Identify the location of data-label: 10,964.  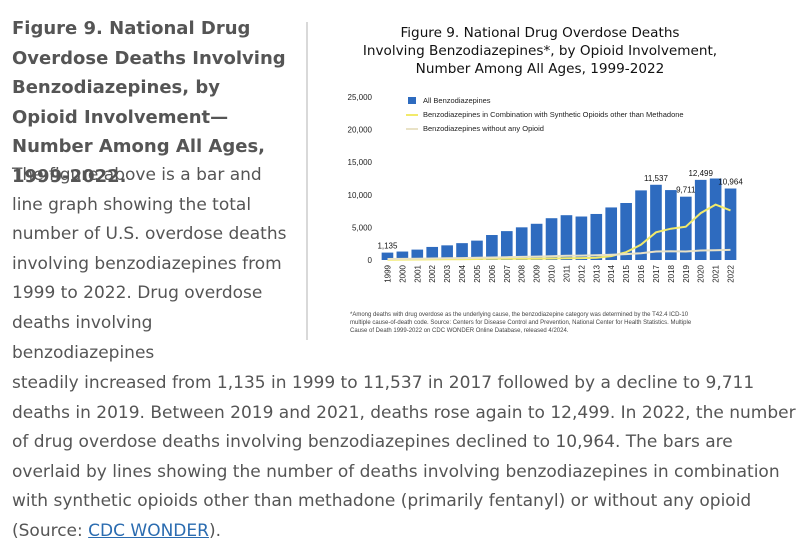
(730, 182).